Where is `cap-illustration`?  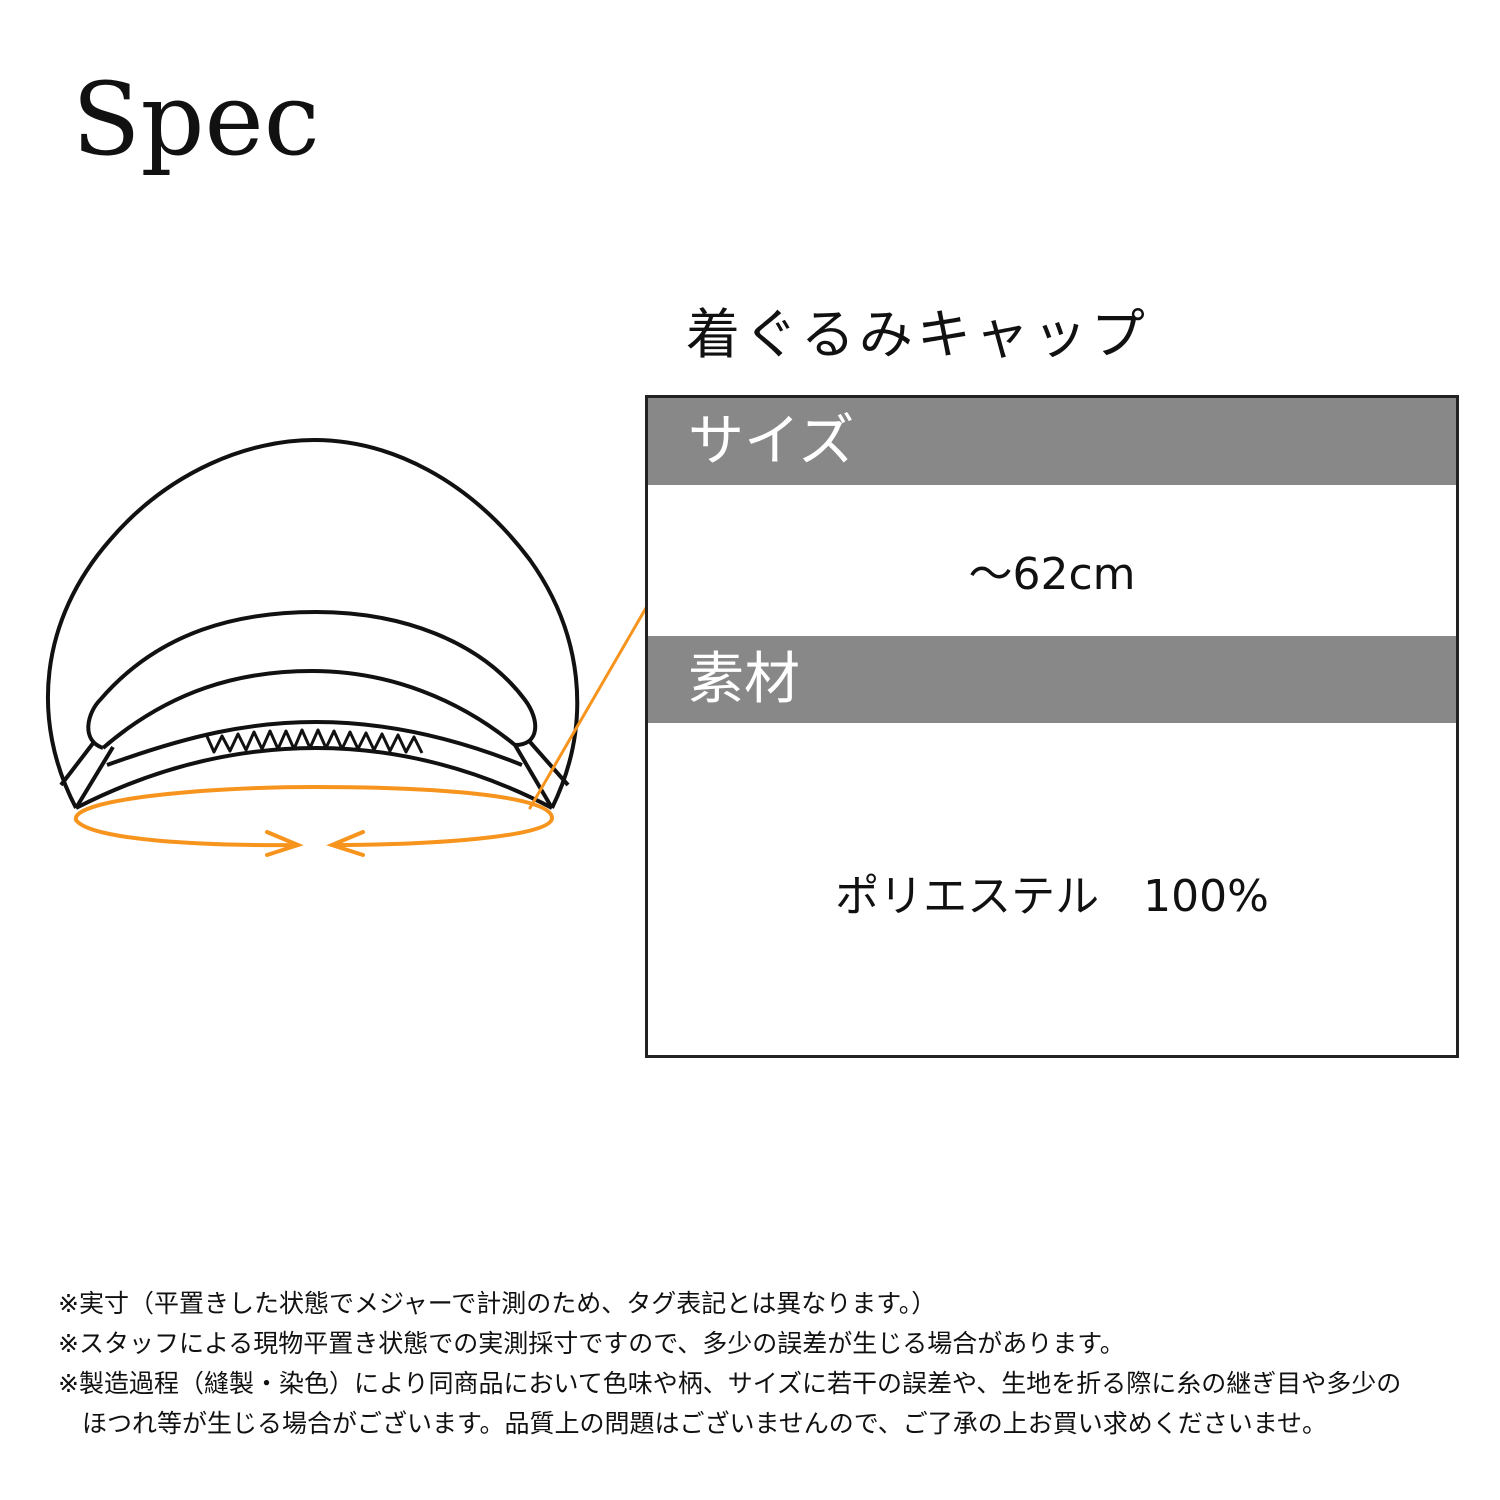 cap-illustration is located at coordinates (357, 647).